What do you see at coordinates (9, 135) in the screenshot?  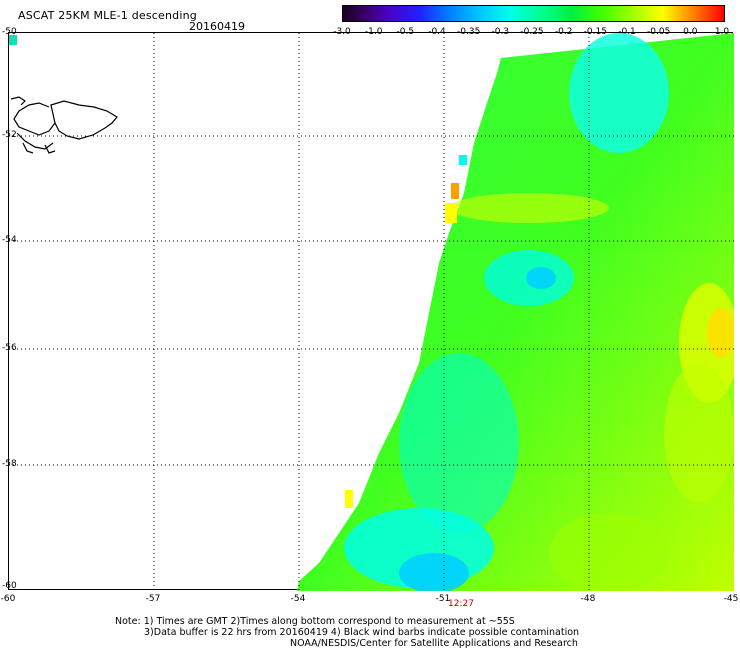 I see `lat-label-52: -52` at bounding box center [9, 135].